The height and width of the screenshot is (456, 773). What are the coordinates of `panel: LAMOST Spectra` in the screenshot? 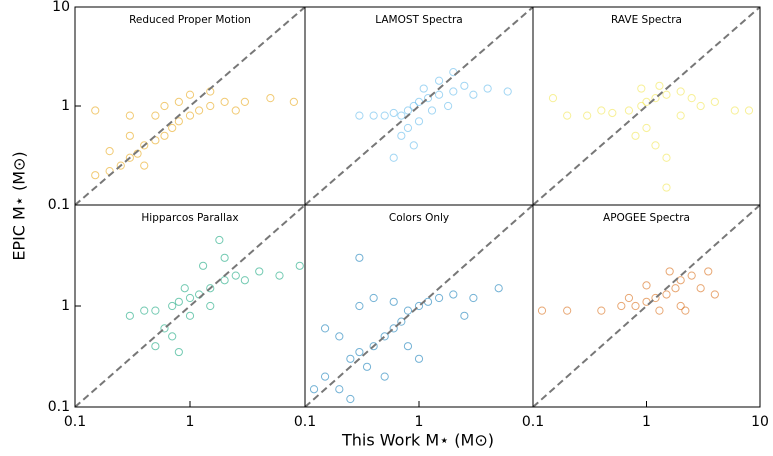 It's located at (419, 106).